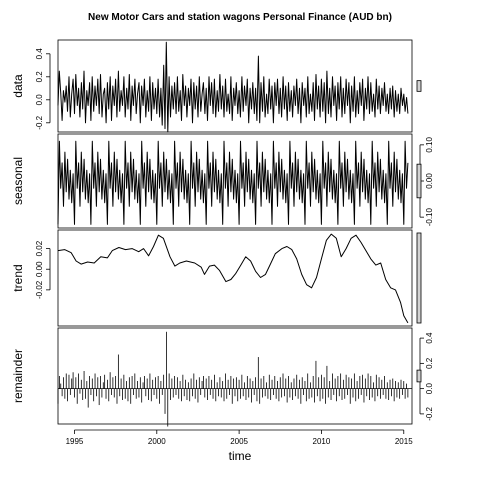 The height and width of the screenshot is (480, 480). What do you see at coordinates (39, 248) in the screenshot?
I see `y-tick-label: 0.02` at bounding box center [39, 248].